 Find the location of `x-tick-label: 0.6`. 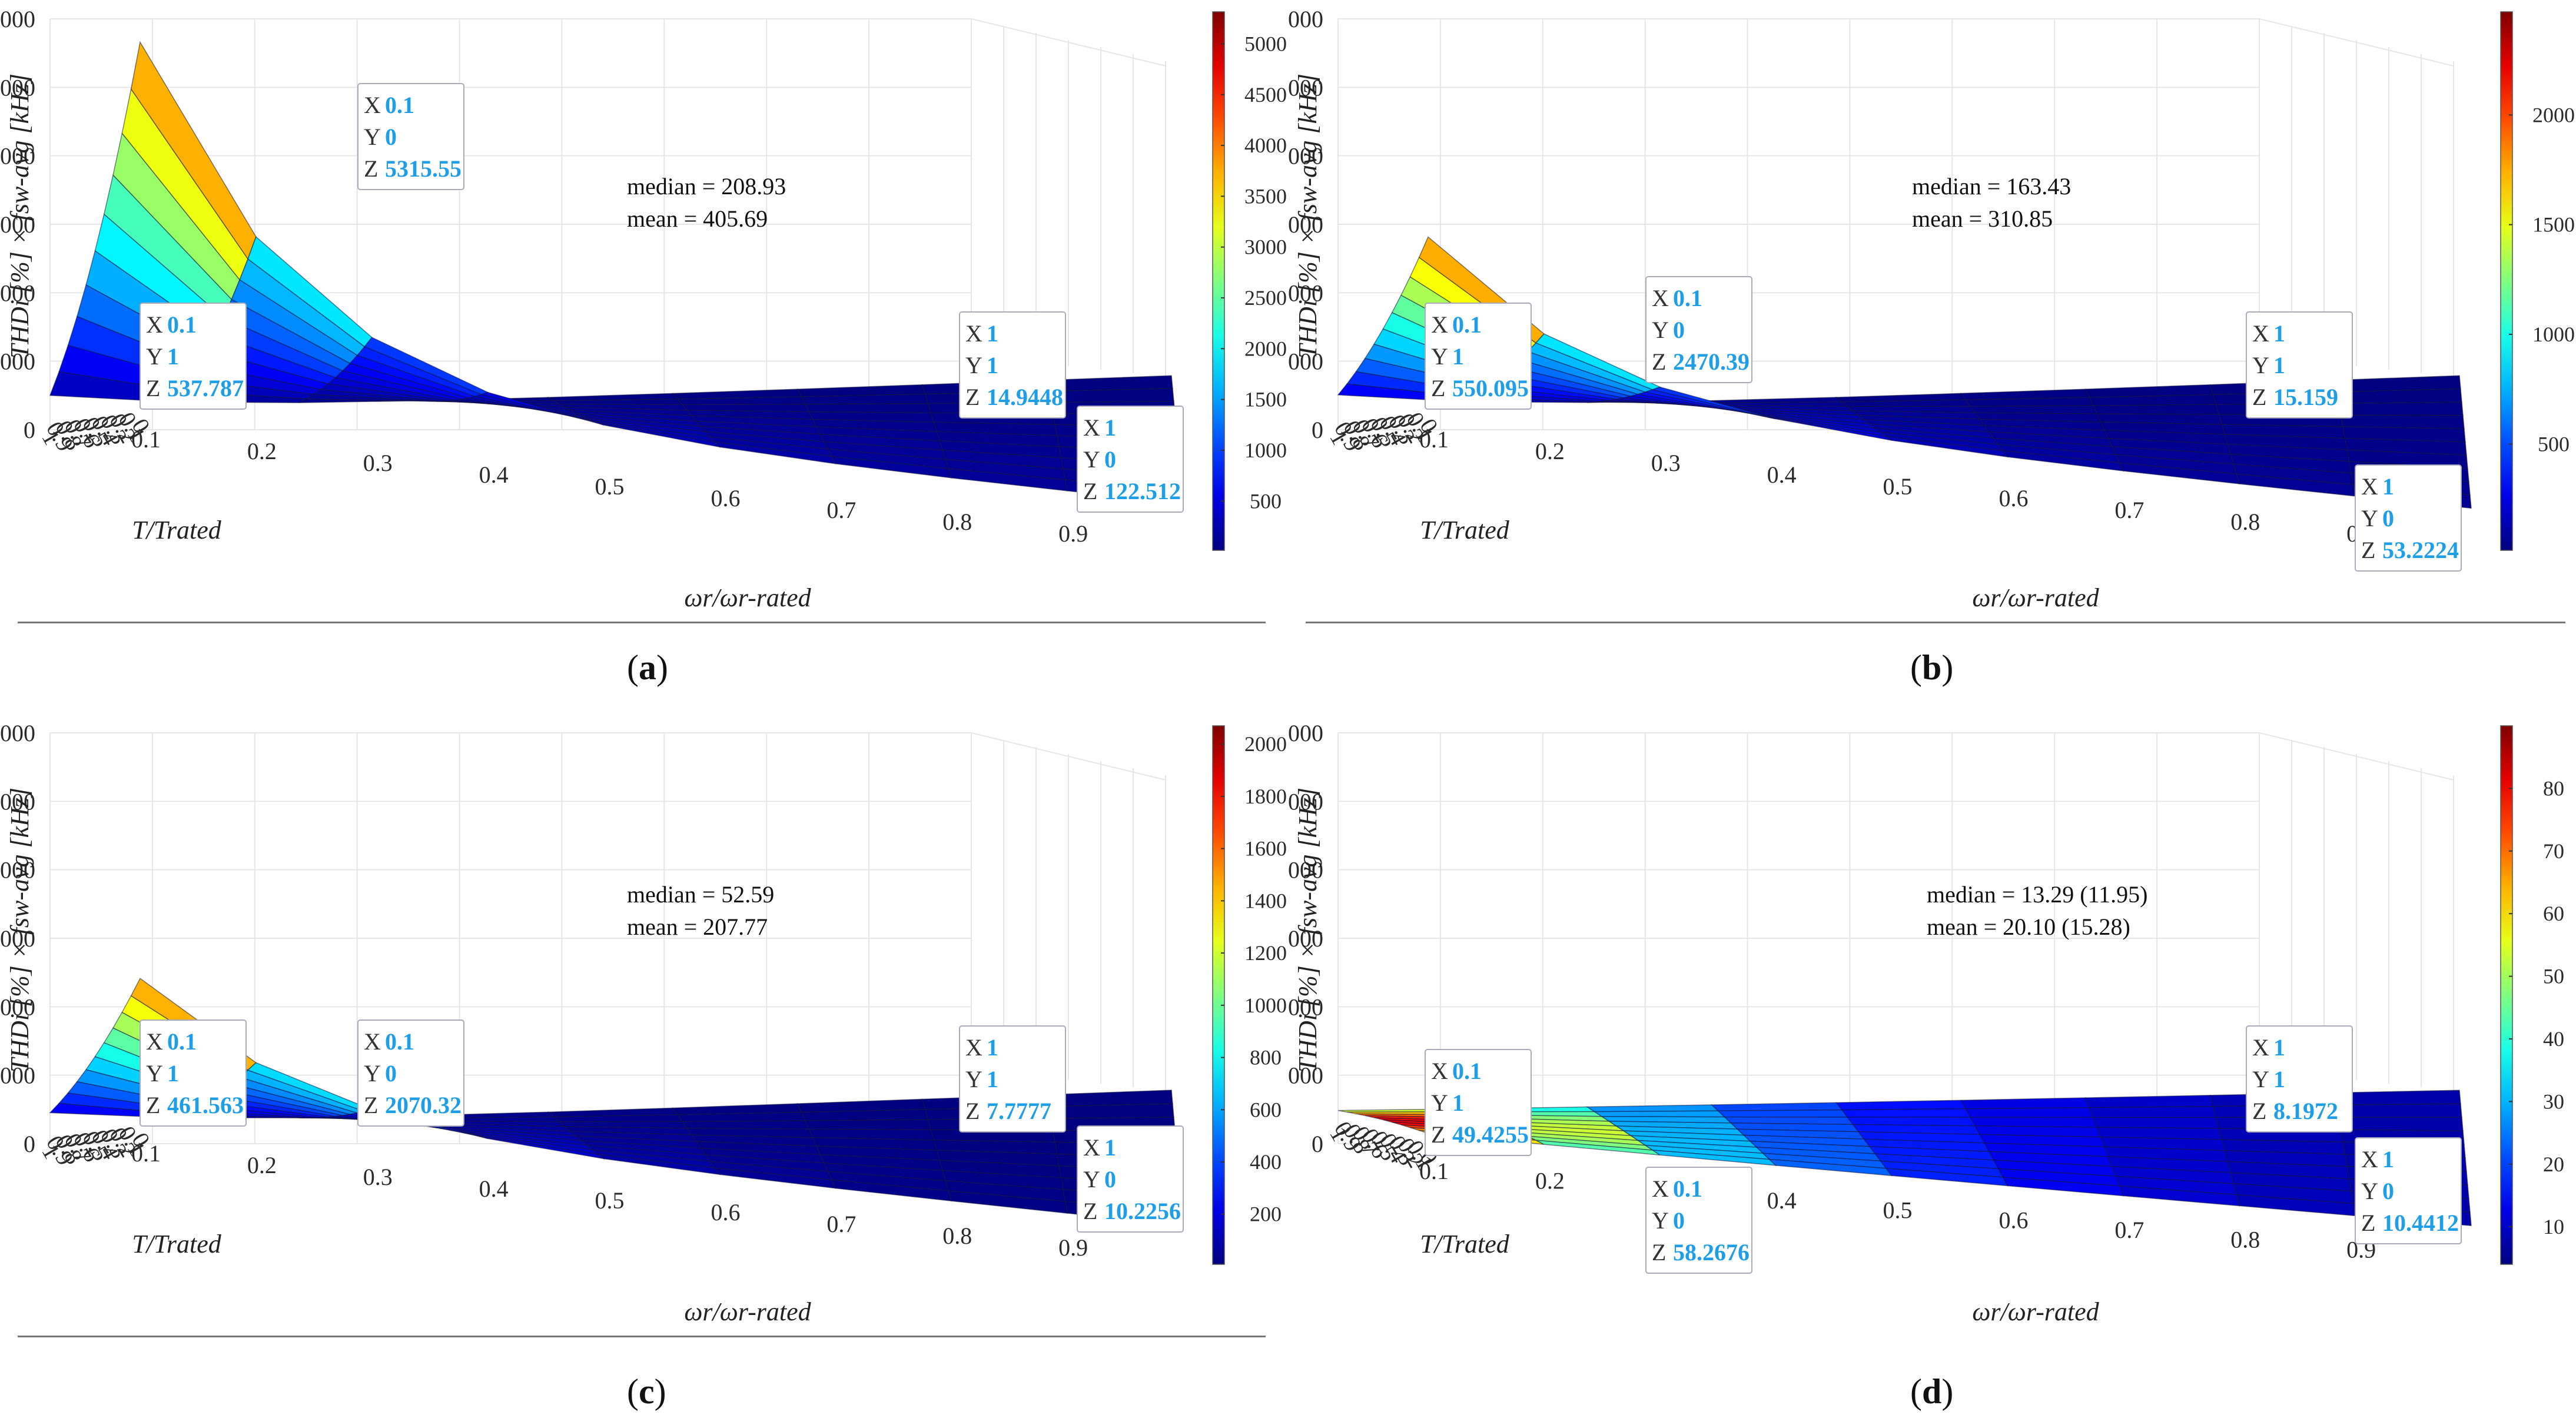

x-tick-label: 0.6 is located at coordinates (726, 498).